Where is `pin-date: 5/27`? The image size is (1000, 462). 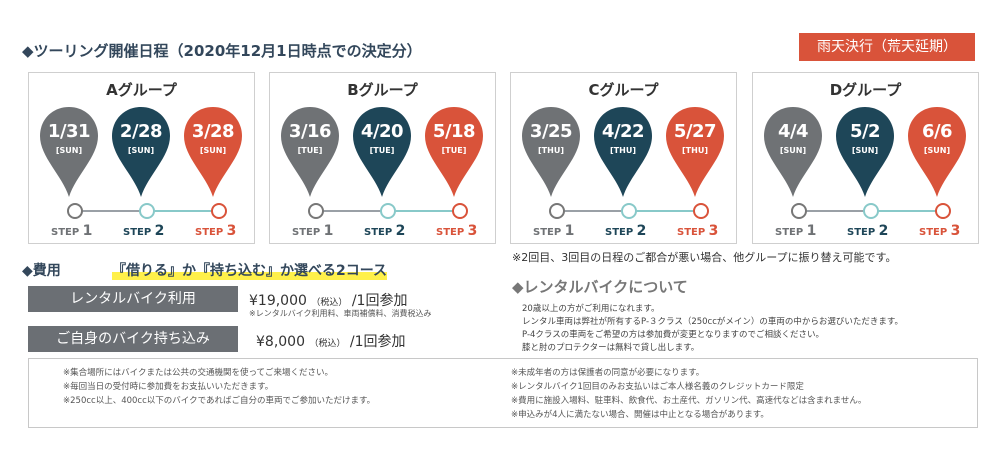 pin-date: 5/27 is located at coordinates (695, 131).